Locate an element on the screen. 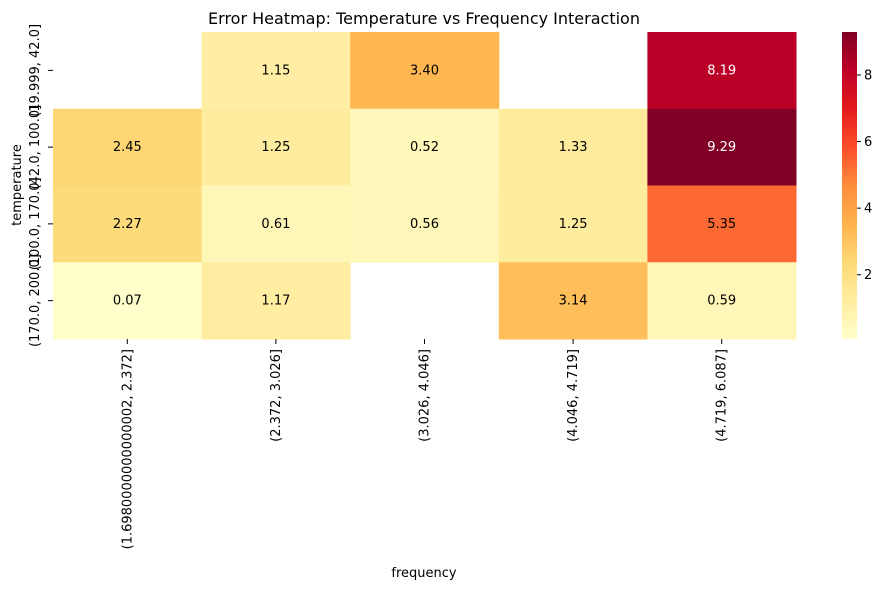 The width and height of the screenshot is (884, 590). x-tick-label: (3.026, 4.046] is located at coordinates (425, 395).